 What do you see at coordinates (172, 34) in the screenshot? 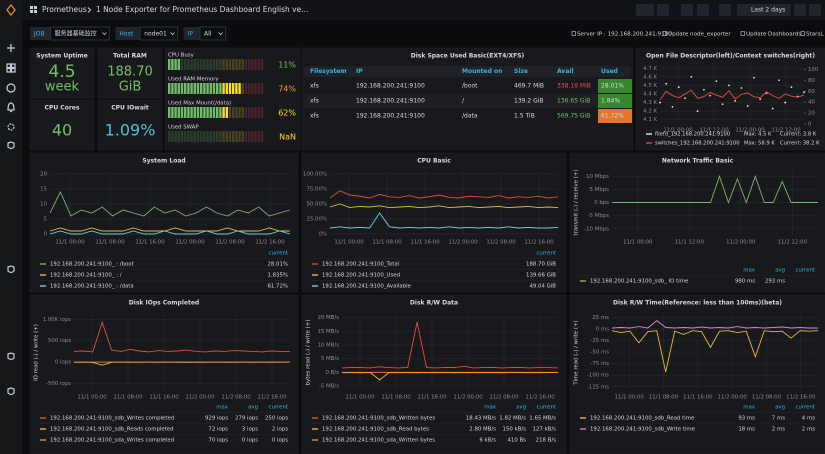
I see `dropdown-caret` at bounding box center [172, 34].